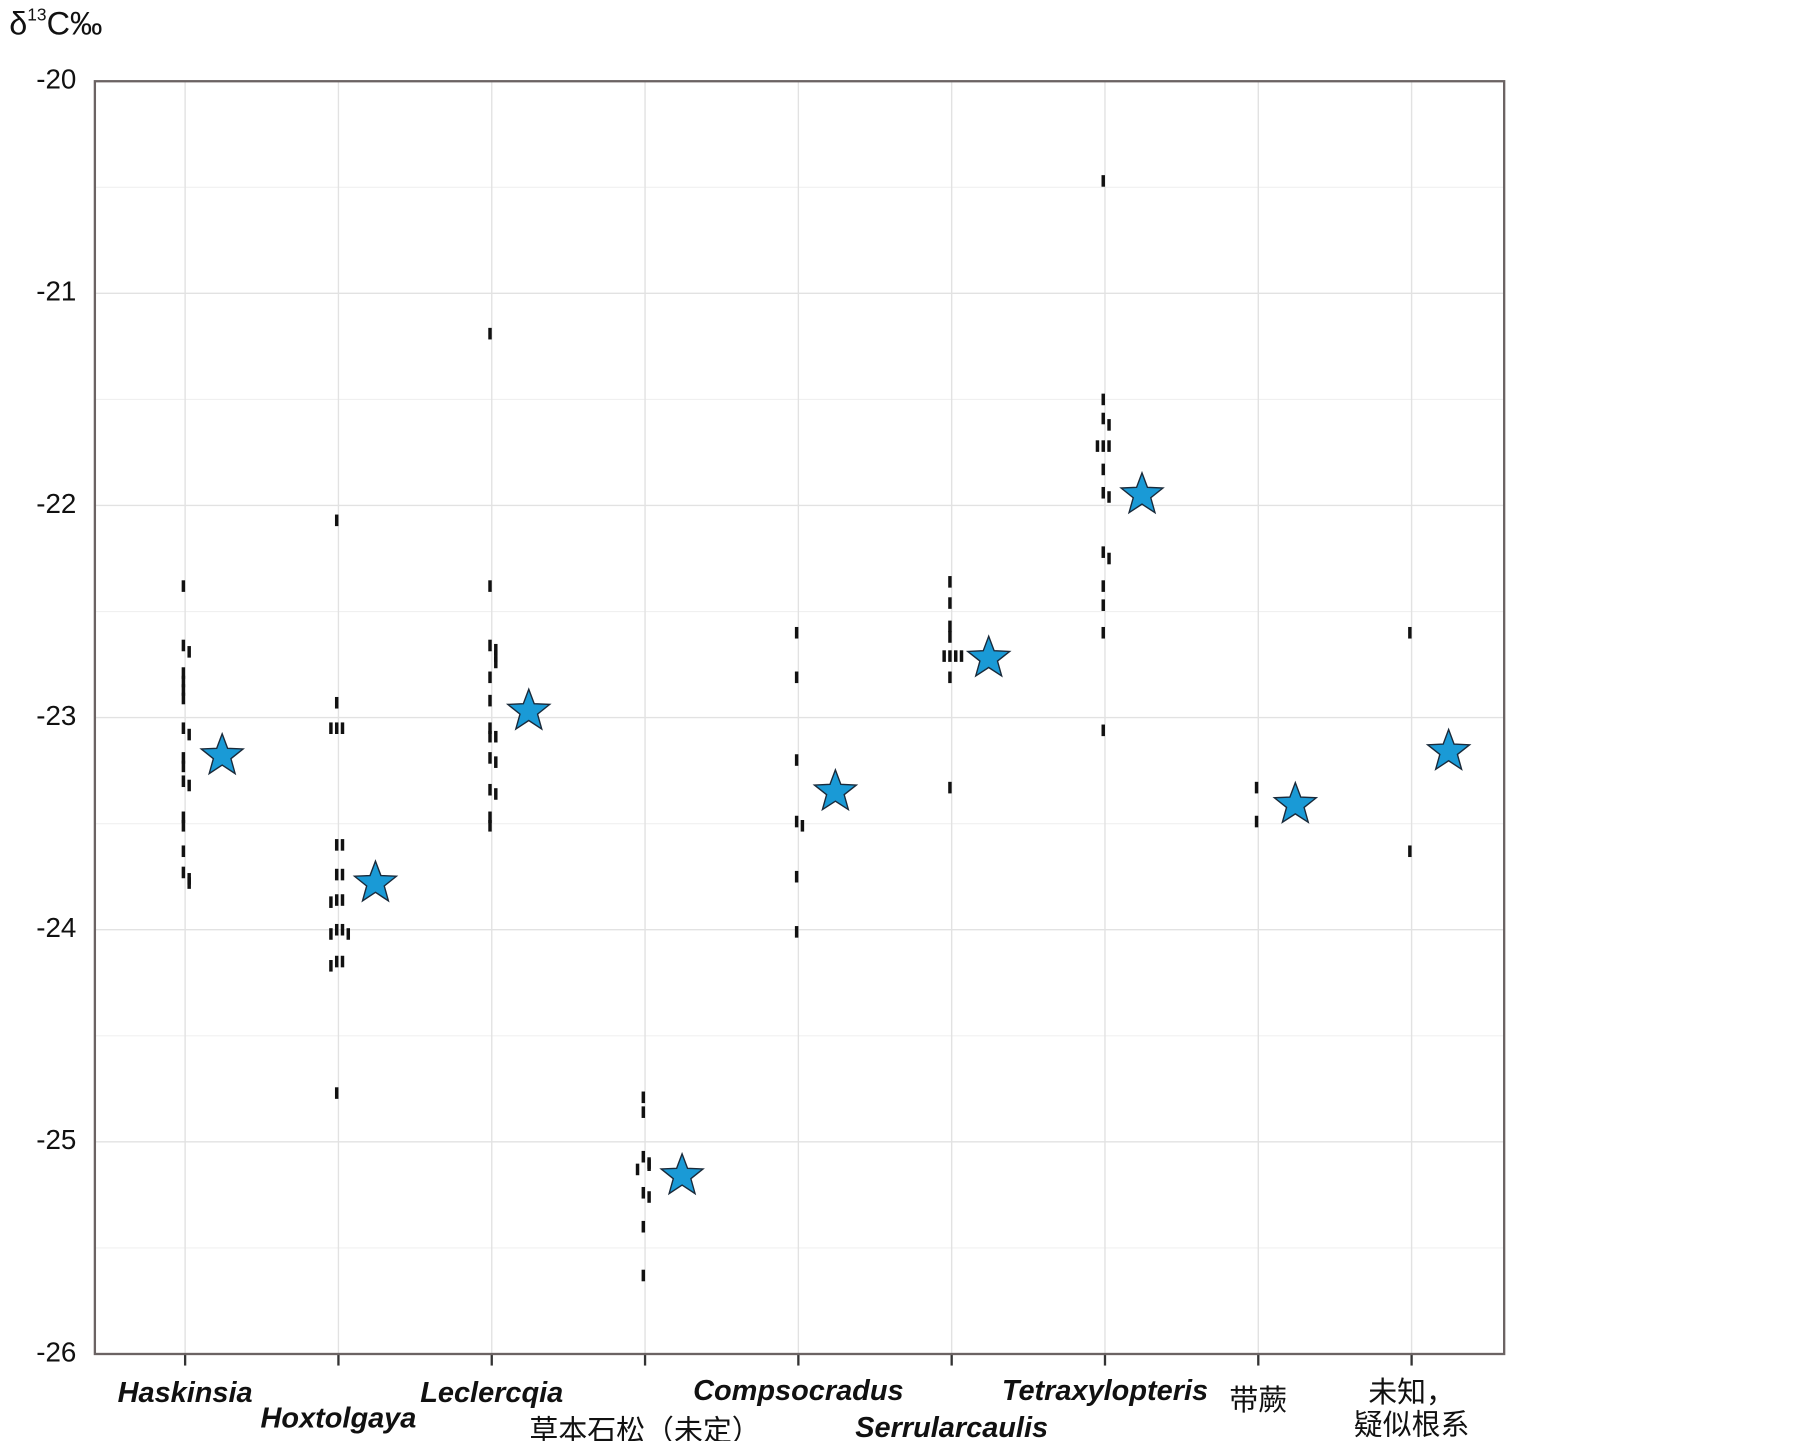 This screenshot has height=1441, width=1805. Describe the element at coordinates (1105, 1391) in the screenshot. I see `x-tick-label: Tetraxylopteris` at that location.